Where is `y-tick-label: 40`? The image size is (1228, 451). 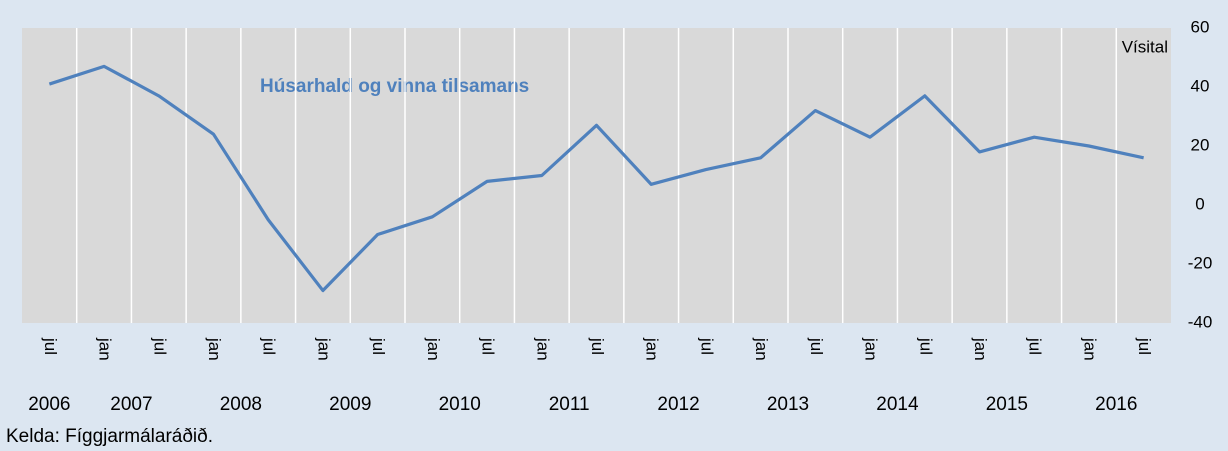
y-tick-label: 40 is located at coordinates (1200, 85).